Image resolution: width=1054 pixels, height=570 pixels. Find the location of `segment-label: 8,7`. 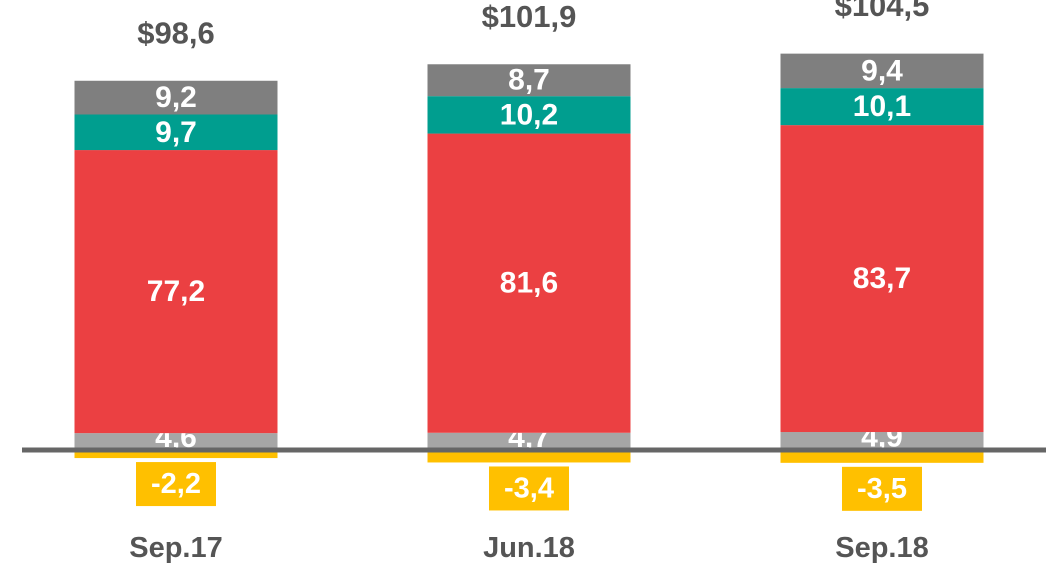

segment-label: 8,7 is located at coordinates (529, 80).